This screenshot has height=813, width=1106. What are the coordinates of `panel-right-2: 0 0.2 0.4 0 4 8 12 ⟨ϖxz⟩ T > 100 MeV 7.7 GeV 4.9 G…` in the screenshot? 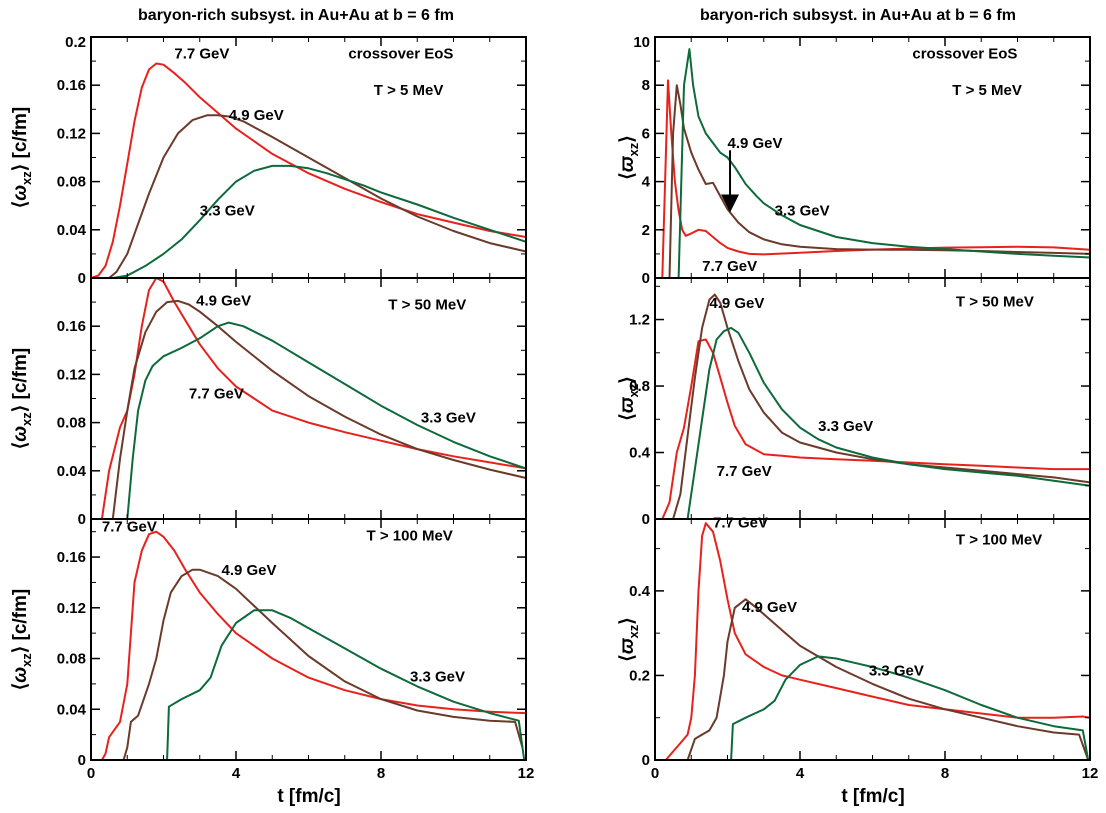 It's located at (857, 648).